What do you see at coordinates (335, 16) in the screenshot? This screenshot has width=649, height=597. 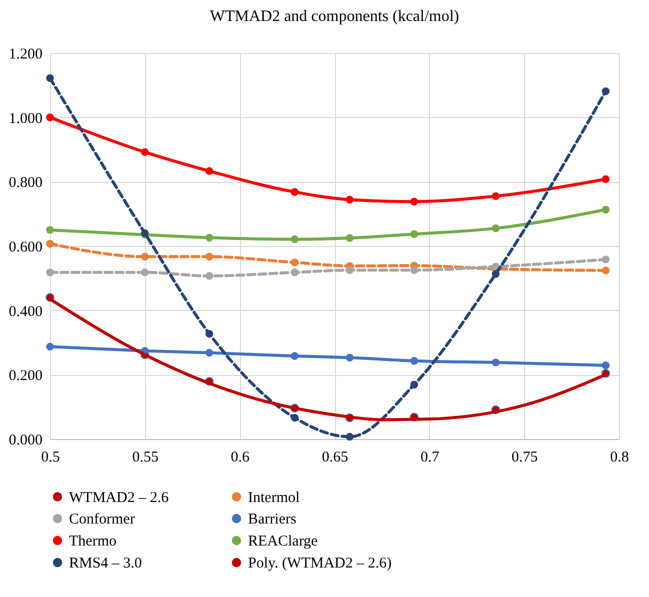 I see `chart-title: WTMAD2 and components (kcal/mol)` at bounding box center [335, 16].